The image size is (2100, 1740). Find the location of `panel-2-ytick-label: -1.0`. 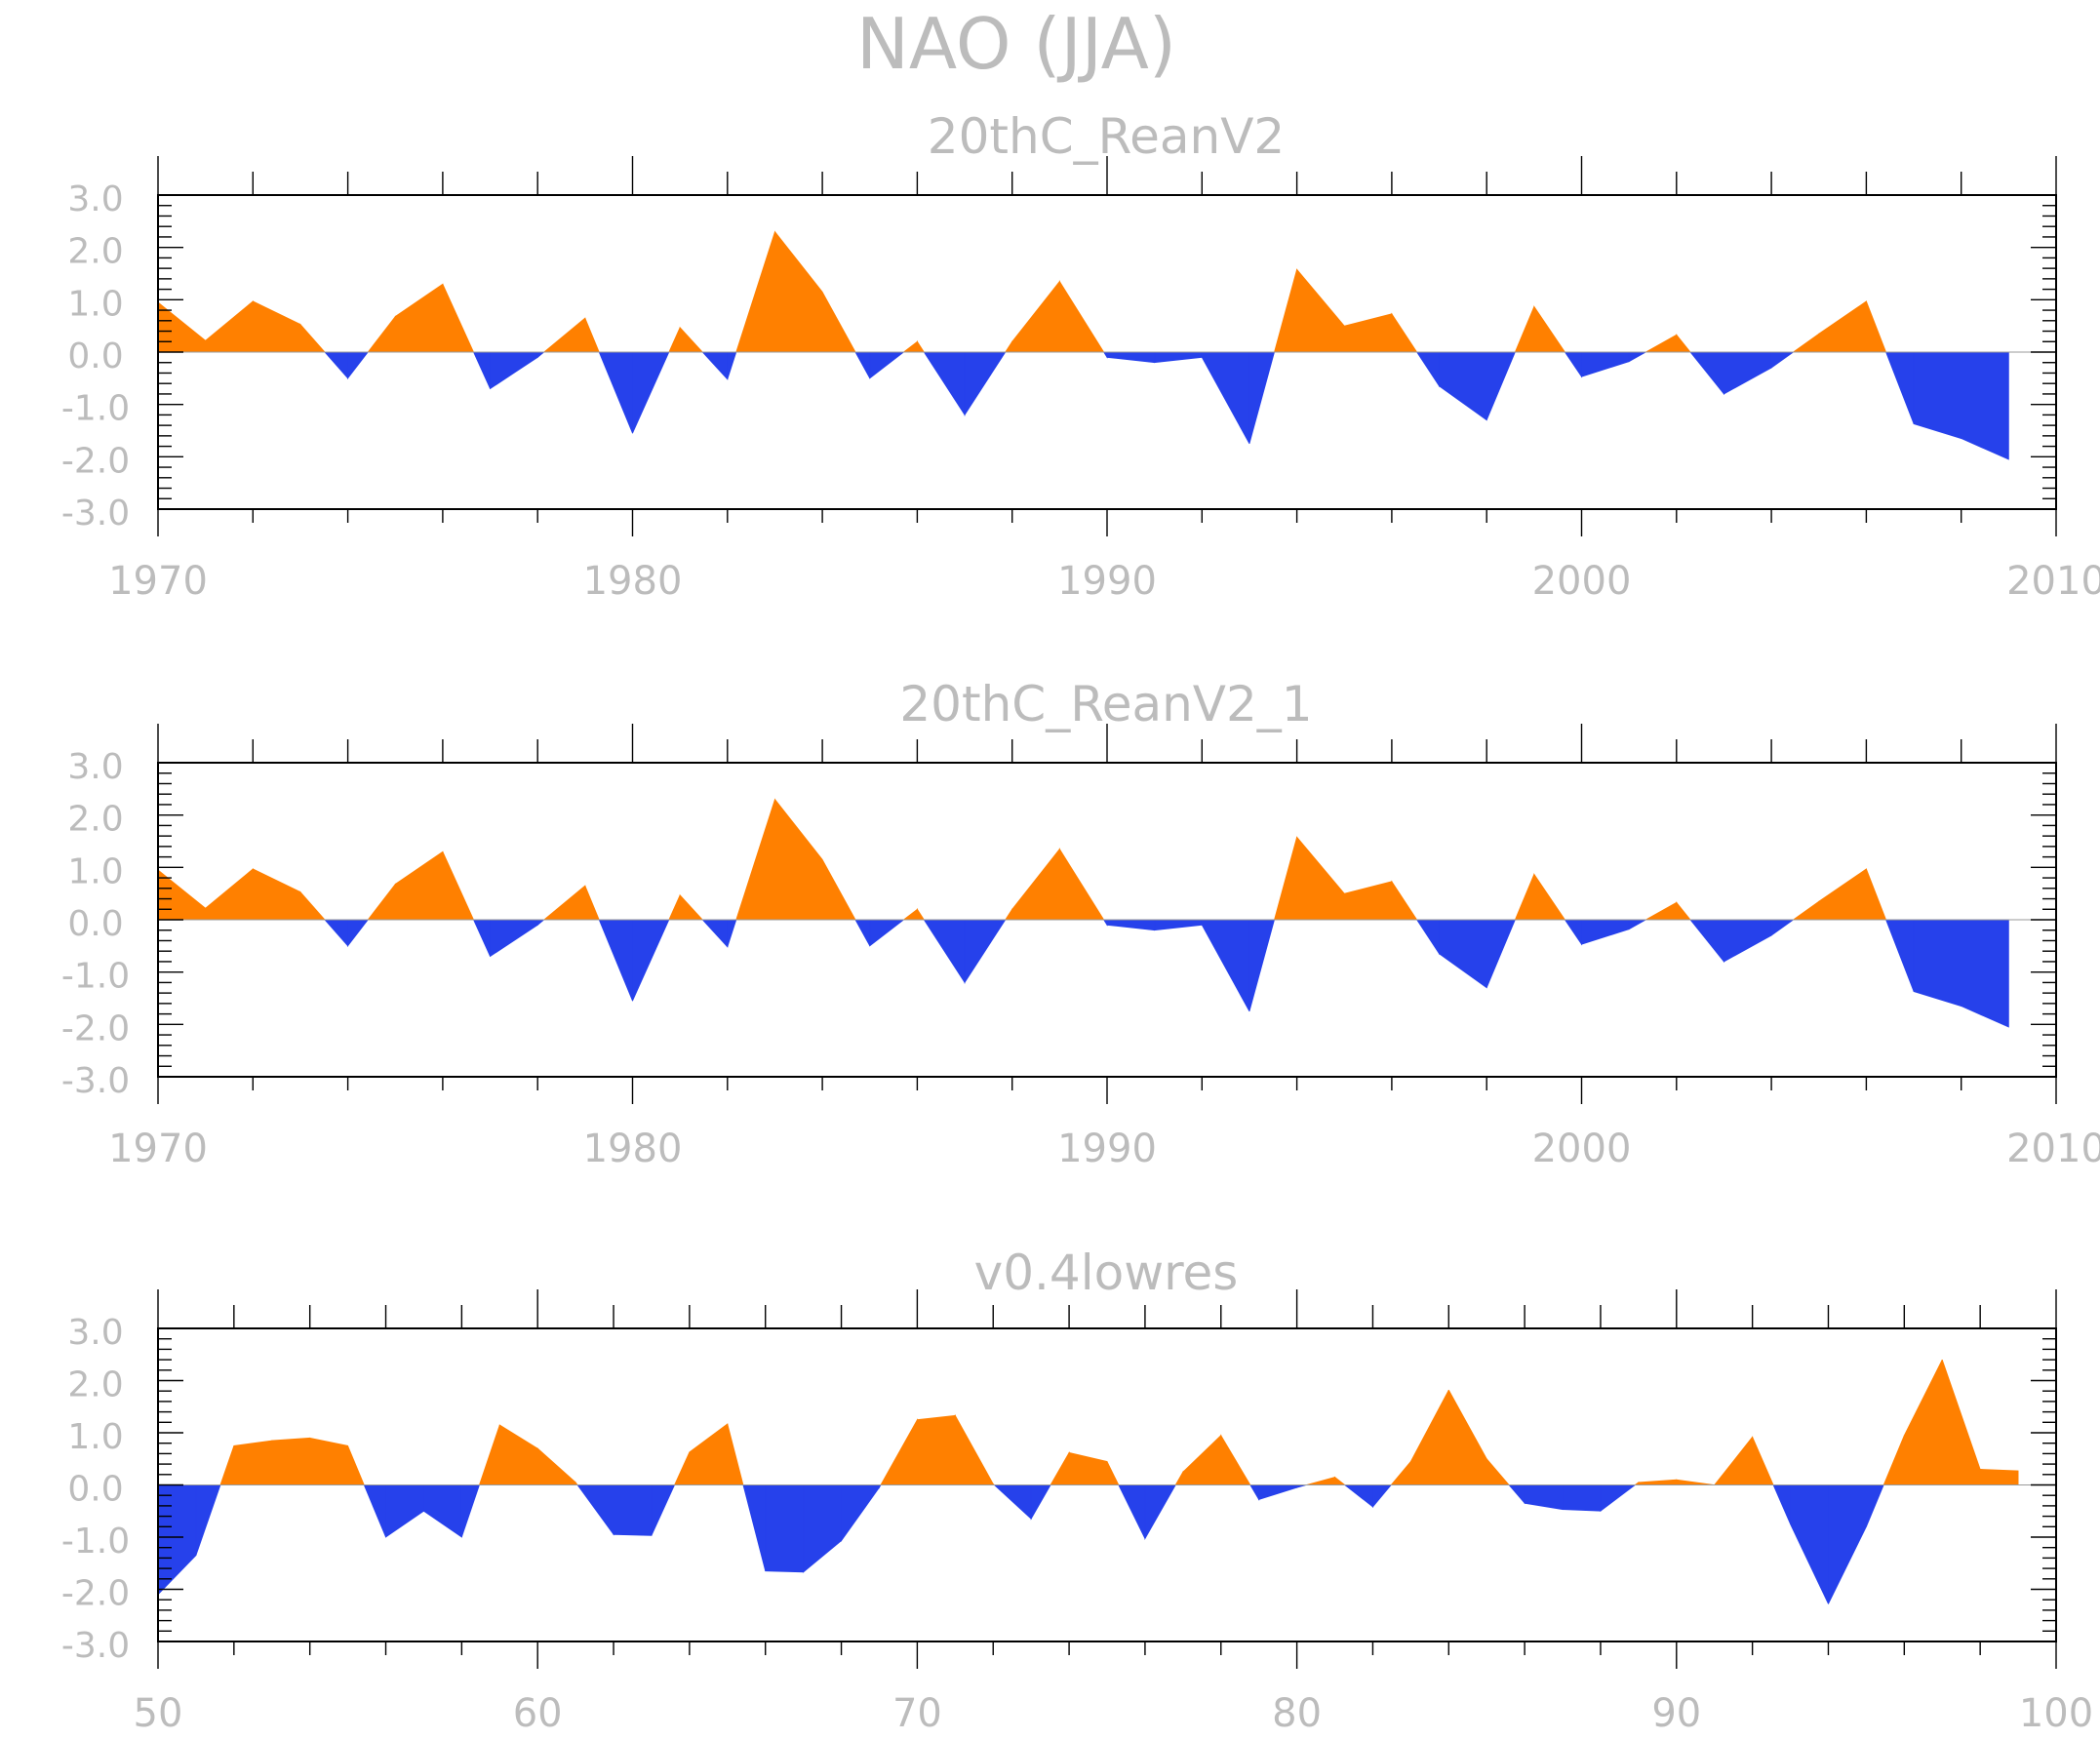

panel-2-ytick-label: -1.0 is located at coordinates (96, 977).